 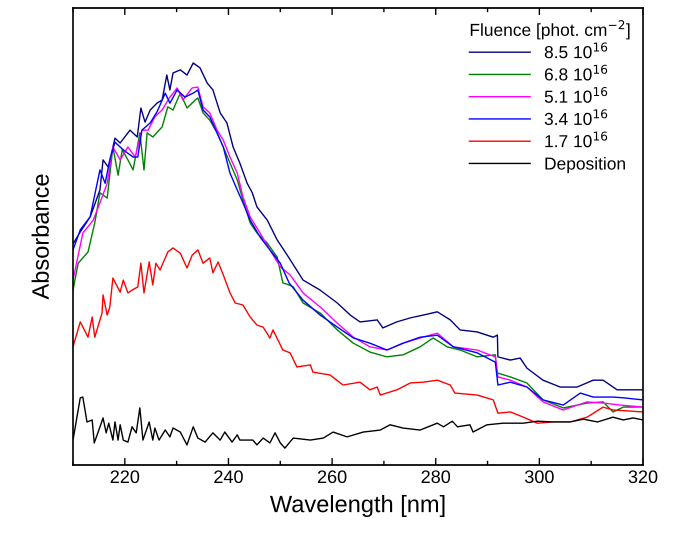 I want to click on x-tick-label: 300, so click(x=539, y=477).